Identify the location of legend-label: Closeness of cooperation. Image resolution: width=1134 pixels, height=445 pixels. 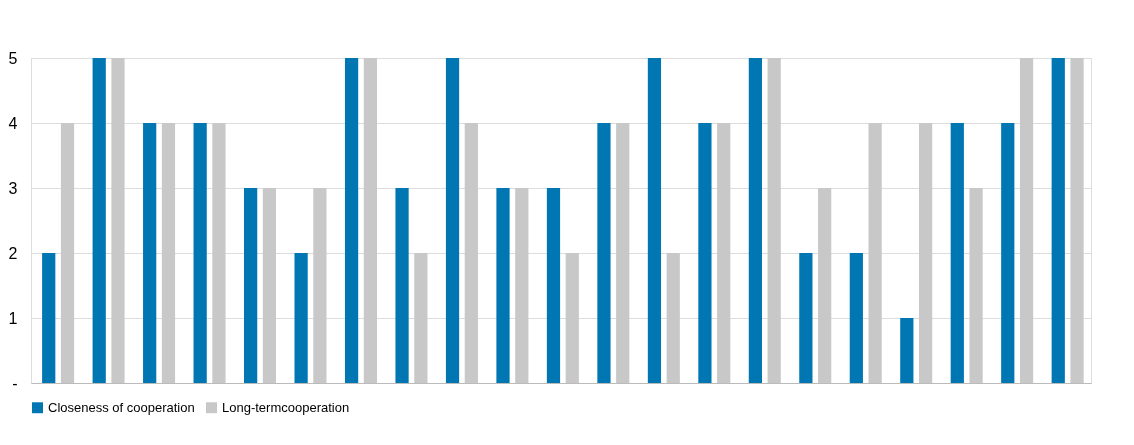
(121, 407).